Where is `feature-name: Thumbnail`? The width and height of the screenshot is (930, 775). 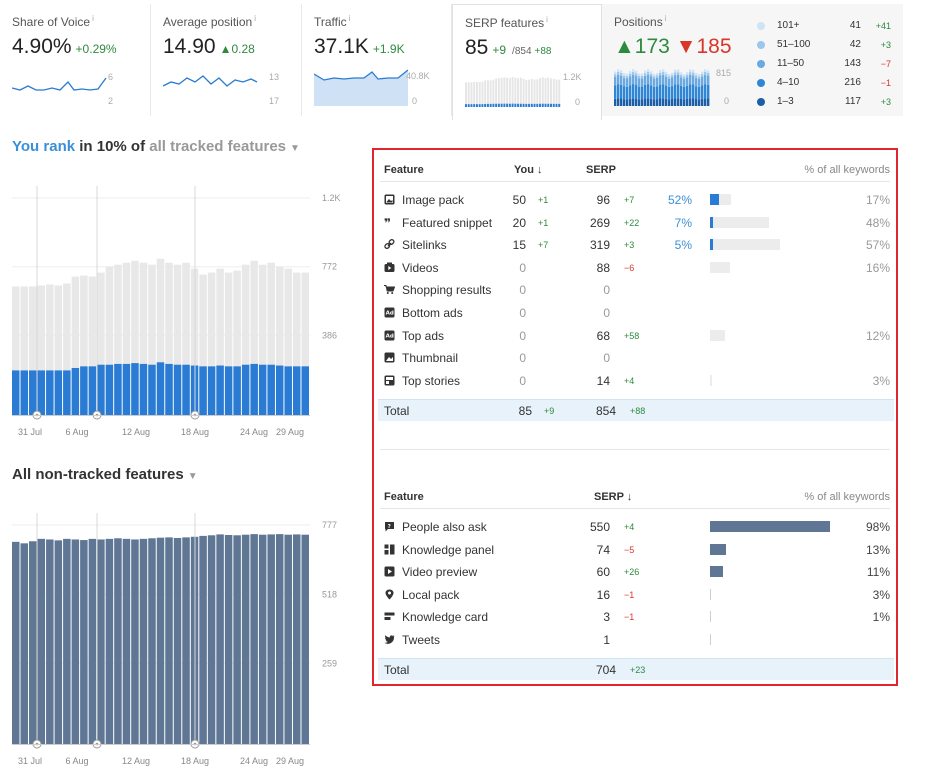
feature-name: Thumbnail is located at coordinates (430, 358).